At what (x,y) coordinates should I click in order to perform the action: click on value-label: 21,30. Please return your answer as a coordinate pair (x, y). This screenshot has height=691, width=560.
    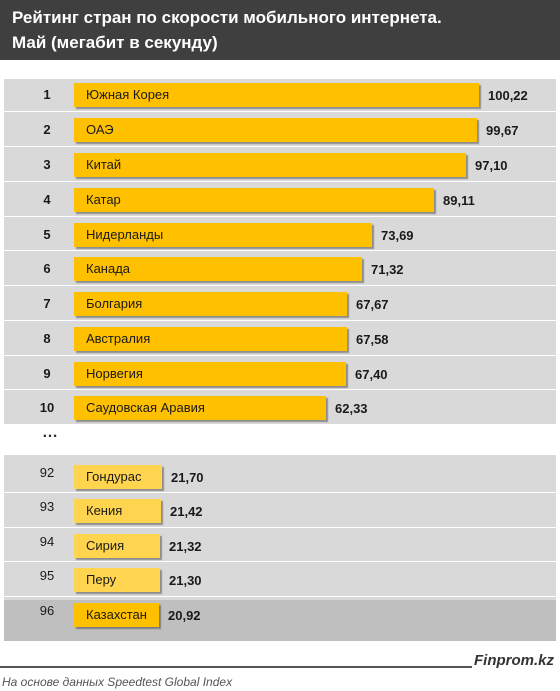
    Looking at the image, I should click on (185, 580).